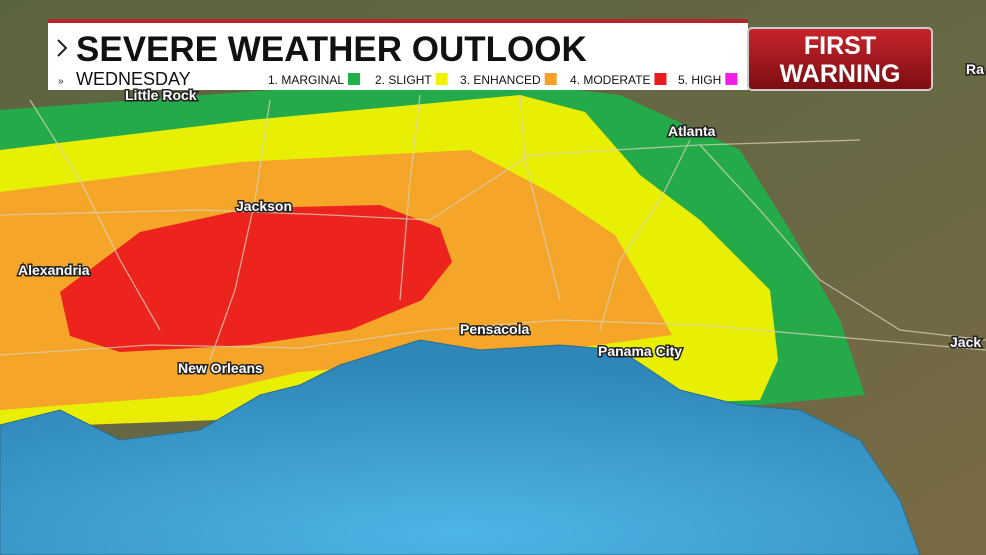 This screenshot has height=555, width=986. Describe the element at coordinates (161, 95) in the screenshot. I see `city-label: Little Rock` at that location.